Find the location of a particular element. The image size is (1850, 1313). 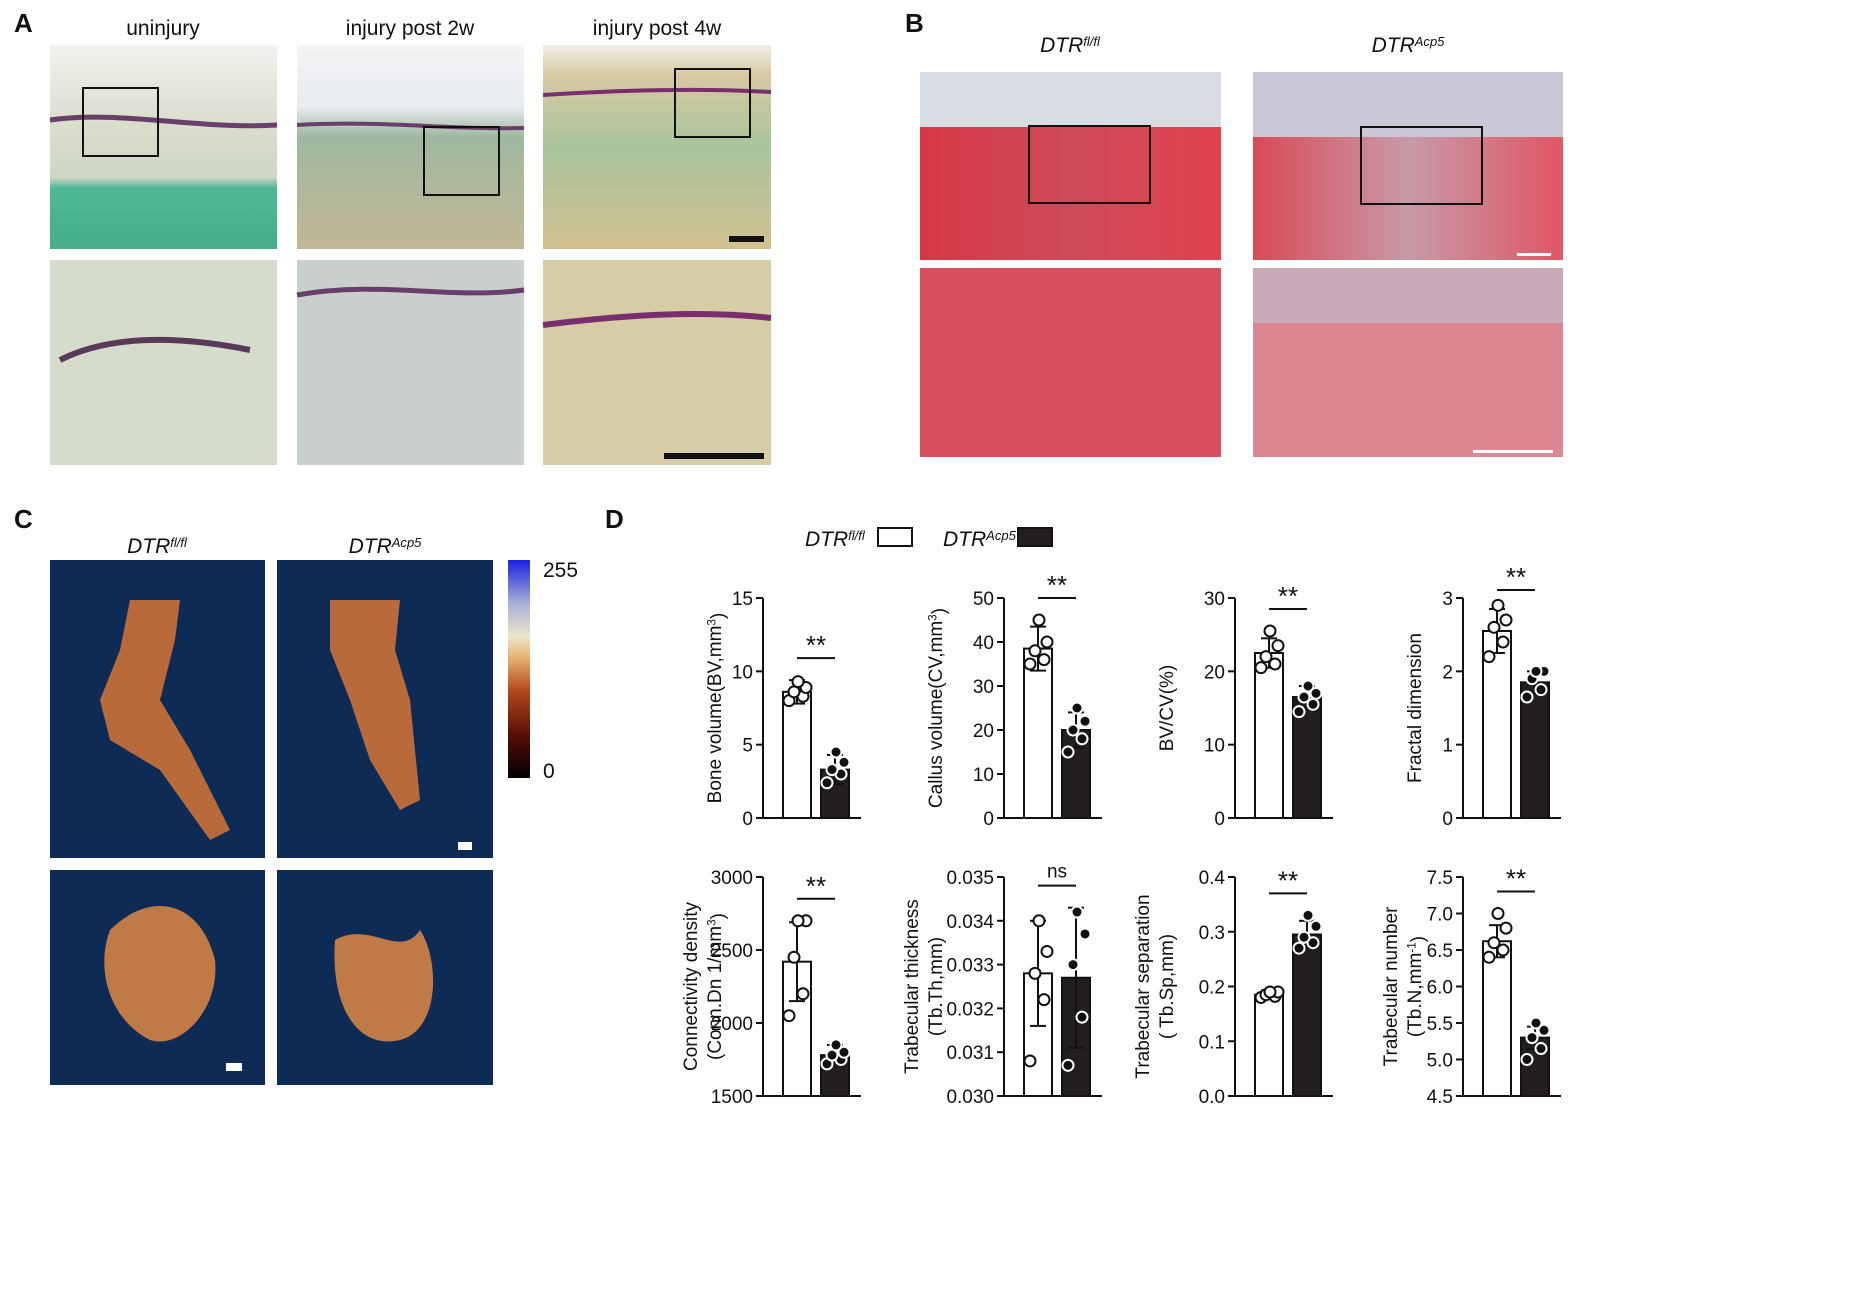

y-tick-label: 15 is located at coordinates (742, 599).